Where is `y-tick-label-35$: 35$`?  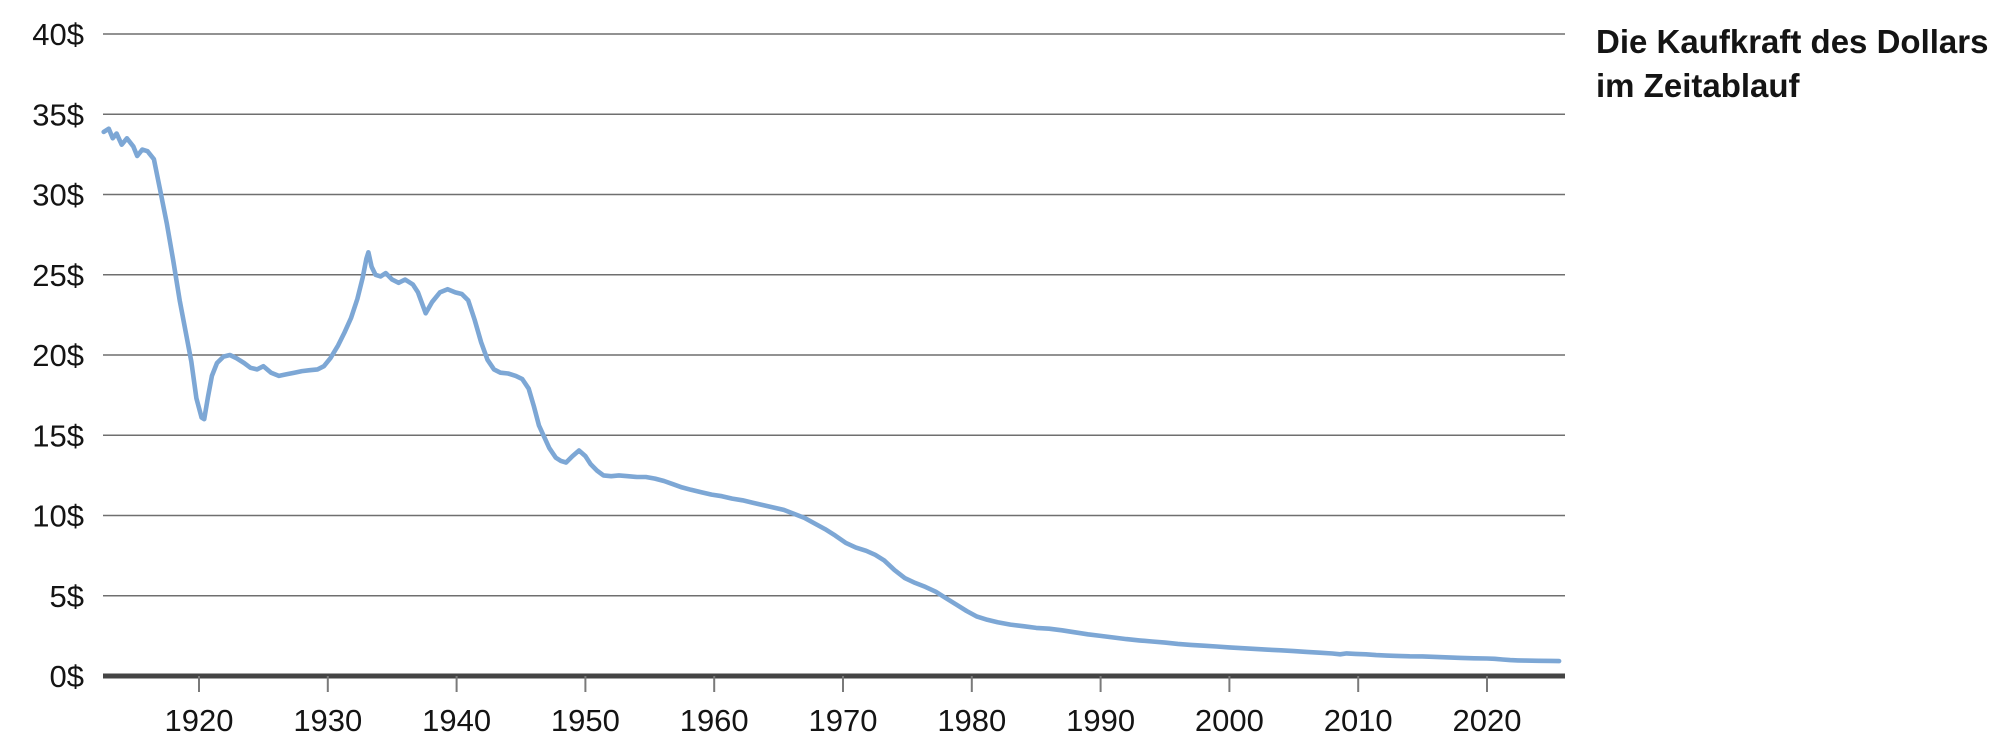
y-tick-label-35$: 35$ is located at coordinates (58, 114).